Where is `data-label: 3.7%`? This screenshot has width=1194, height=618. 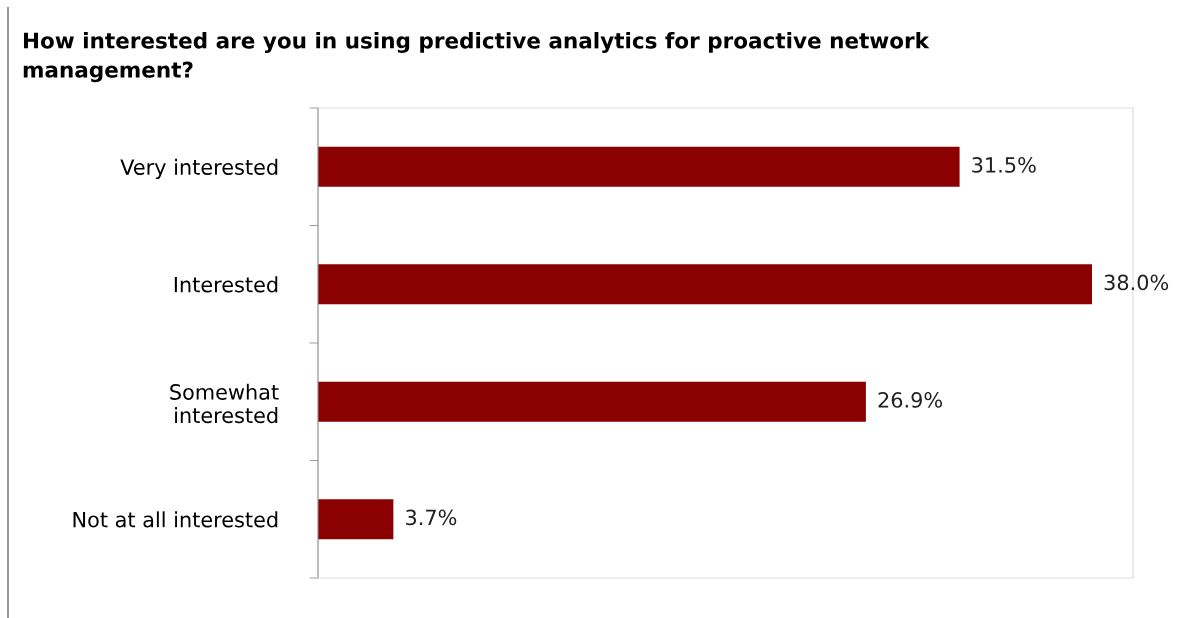
data-label: 3.7% is located at coordinates (431, 517).